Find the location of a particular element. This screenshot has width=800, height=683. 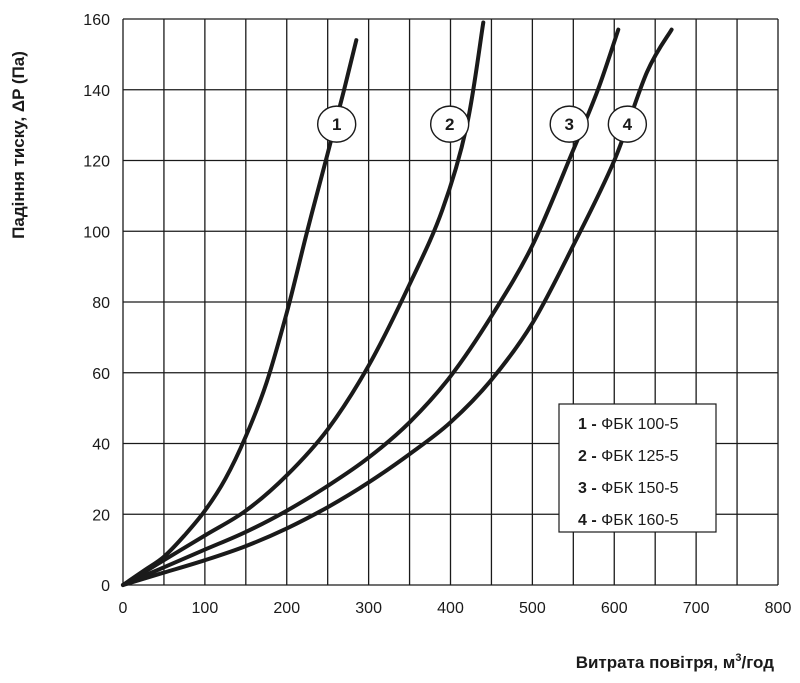

x-axis-title: Витрата повітря, м3/год is located at coordinates (675, 662).